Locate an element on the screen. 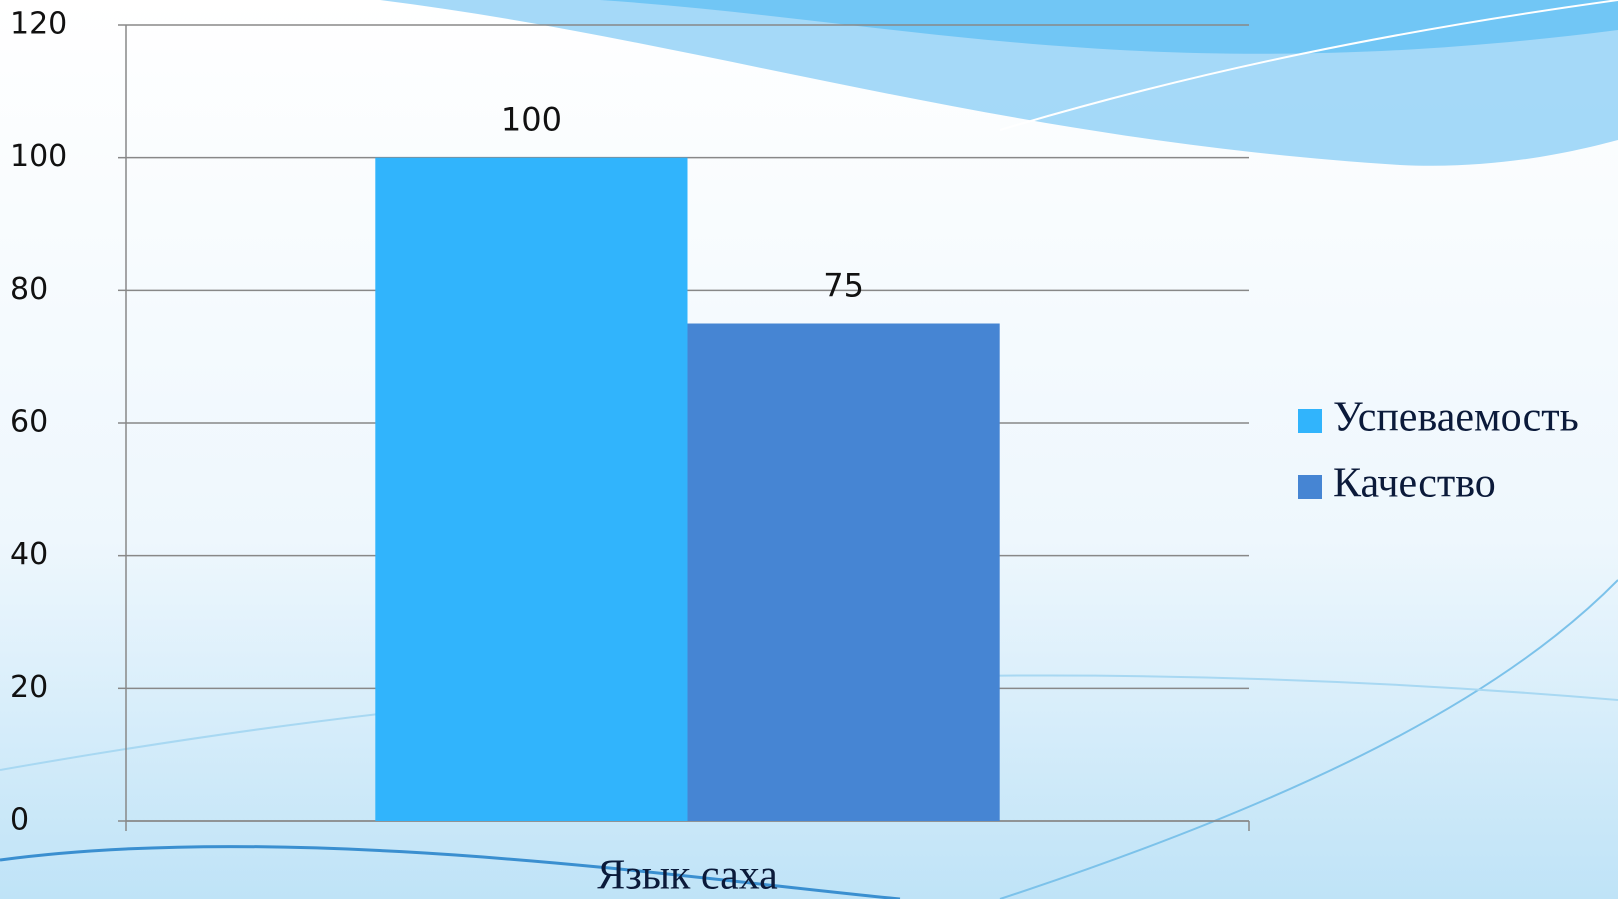 This screenshot has width=1618, height=899. y-tick-label: 20 is located at coordinates (29, 687).